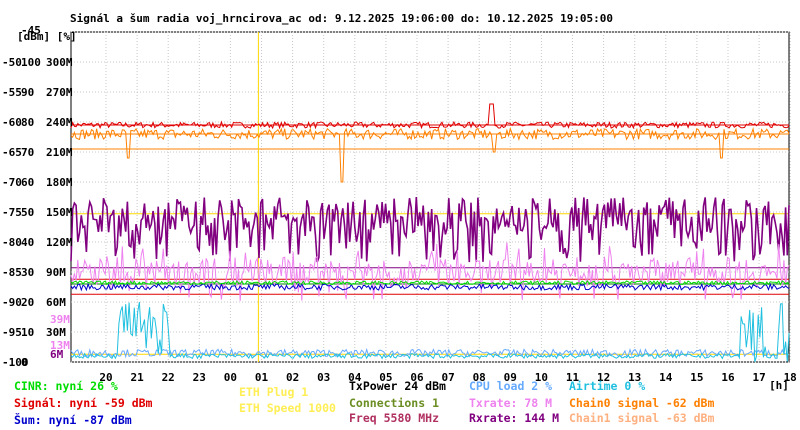 Image resolution: width=800 pixels, height=430 pixels. Describe the element at coordinates (24, 362) in the screenshot. I see `y-tick-percent: 0` at that location.